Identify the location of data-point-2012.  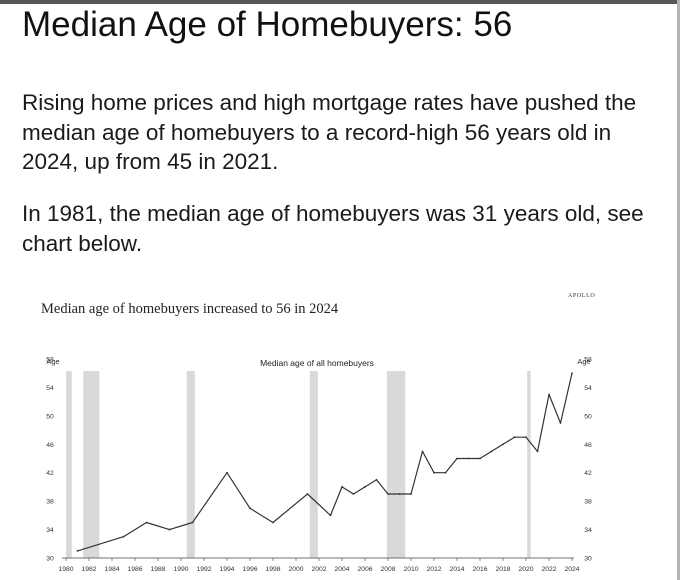
(434, 472).